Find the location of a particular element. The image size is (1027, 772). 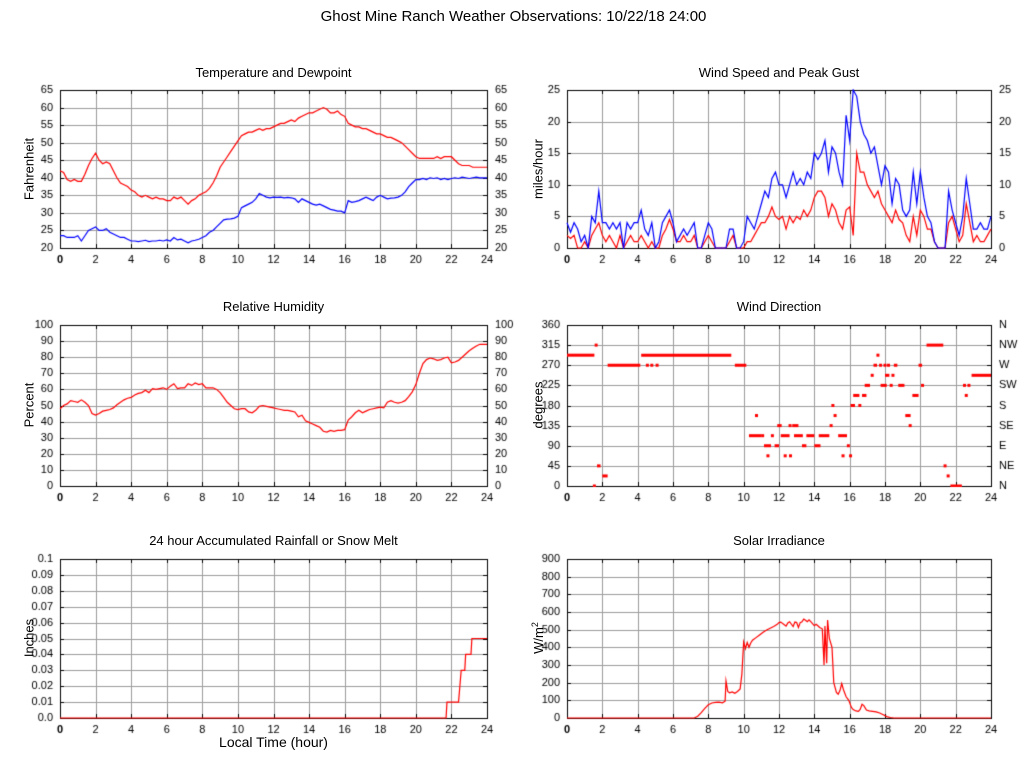

rainfall-y-axis-label: Inches is located at coordinates (29, 638).